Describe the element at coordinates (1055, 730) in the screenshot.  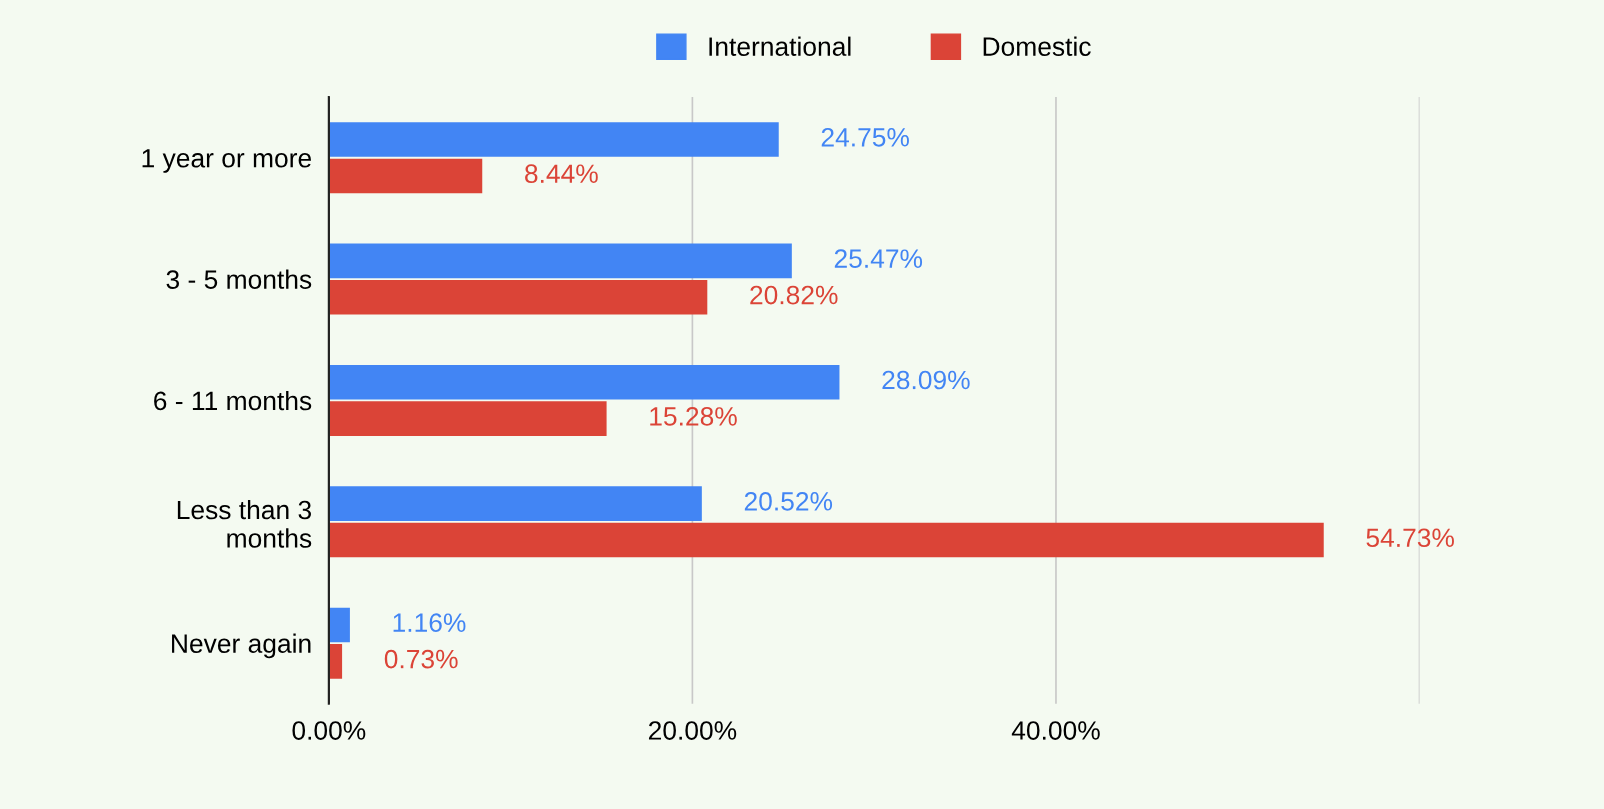
I see `x-tick-label: 40.00%` at that location.